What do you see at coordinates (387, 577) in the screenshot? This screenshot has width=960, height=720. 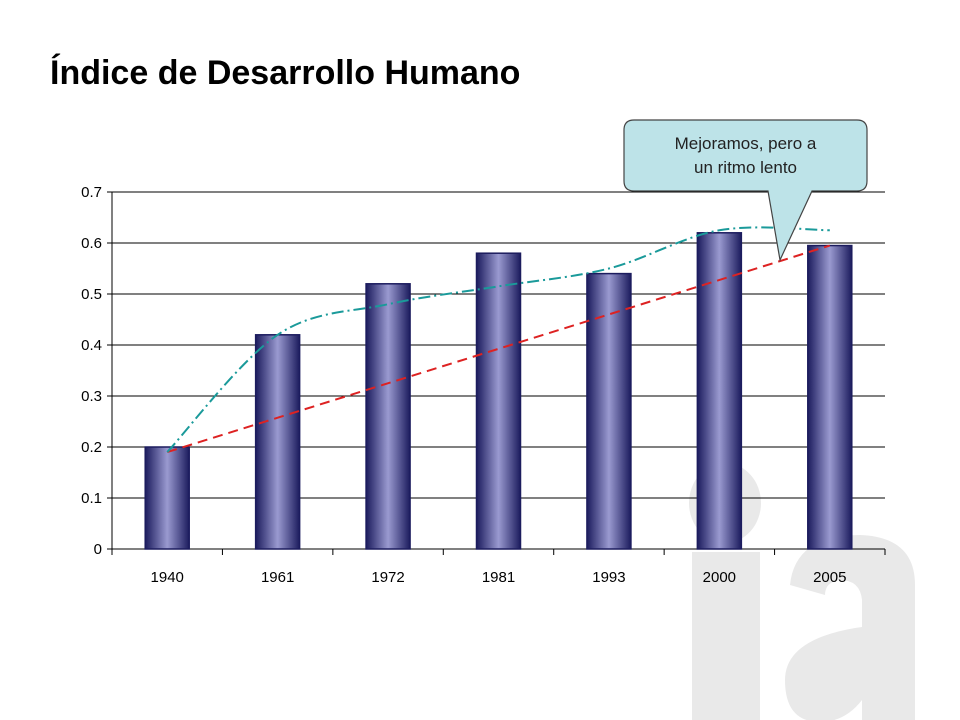 I see `x-tick-label: 1972` at bounding box center [387, 577].